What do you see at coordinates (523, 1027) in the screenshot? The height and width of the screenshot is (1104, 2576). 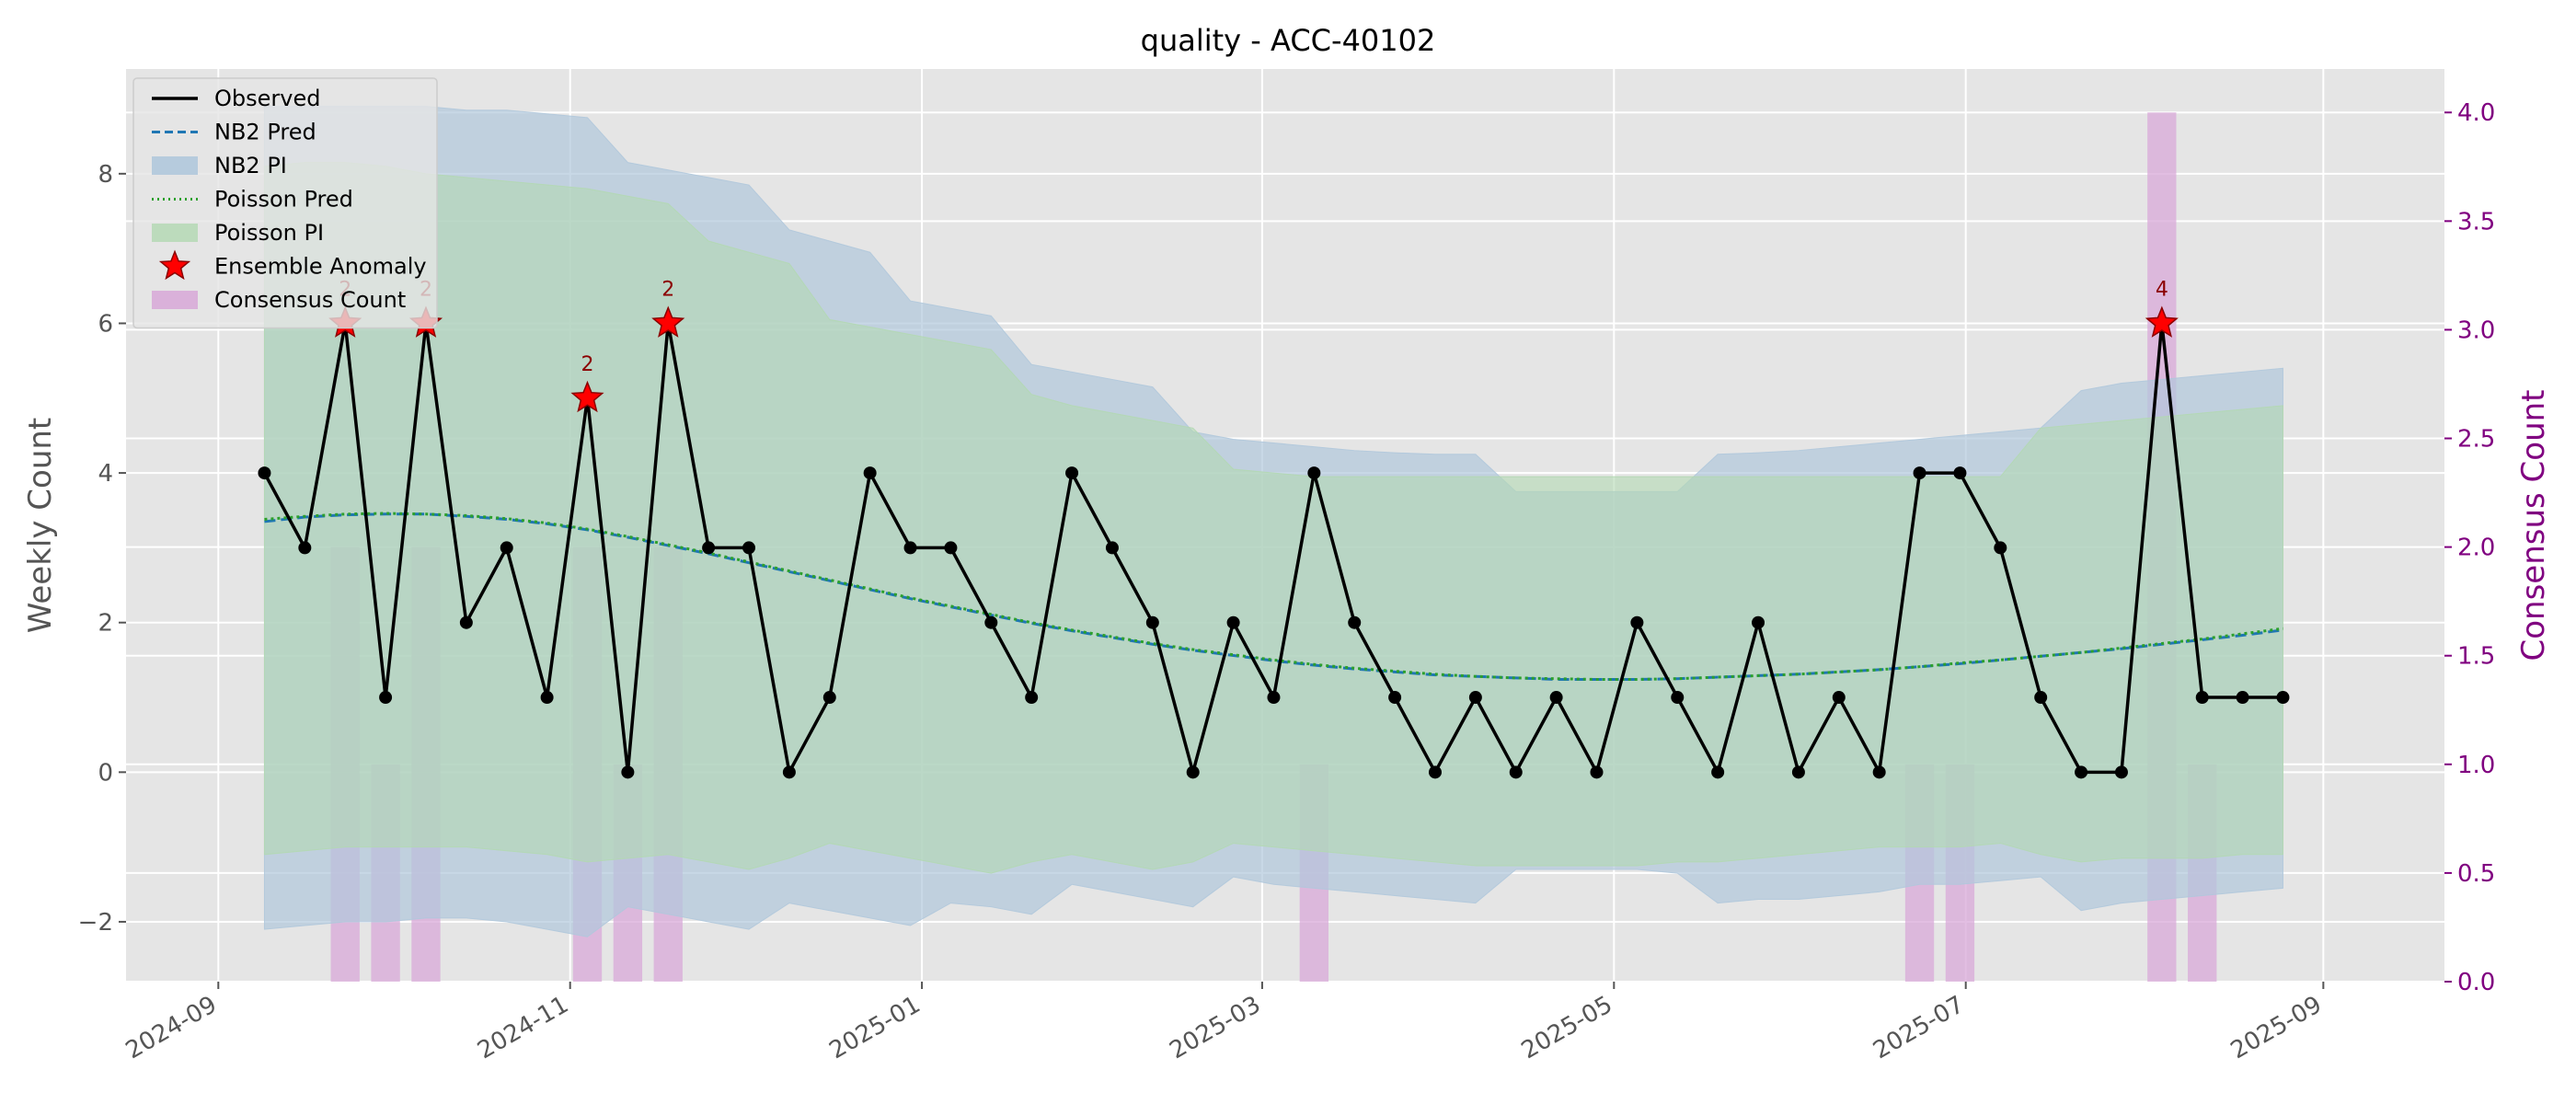 I see `x-tick-label: 2024-11` at bounding box center [523, 1027].